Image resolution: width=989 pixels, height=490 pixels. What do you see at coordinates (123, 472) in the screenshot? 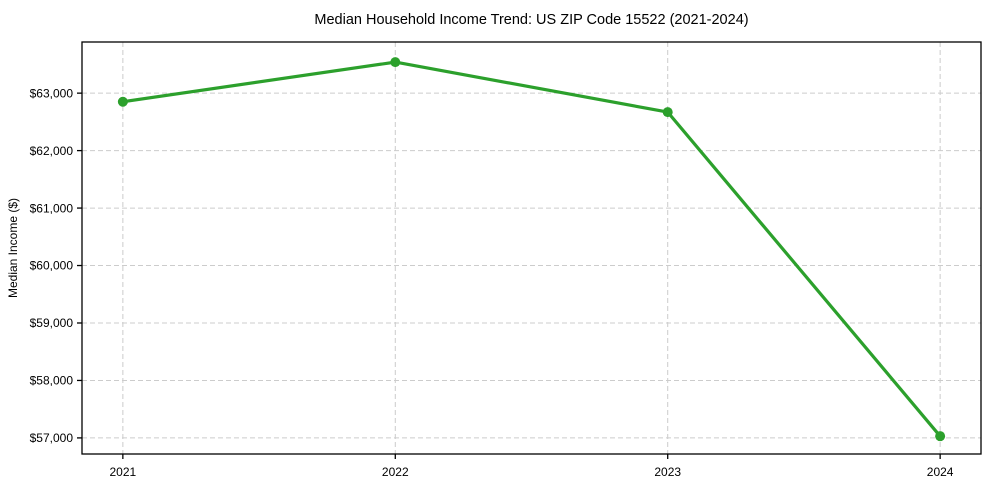
I see `x-tick-label: 2021` at bounding box center [123, 472].